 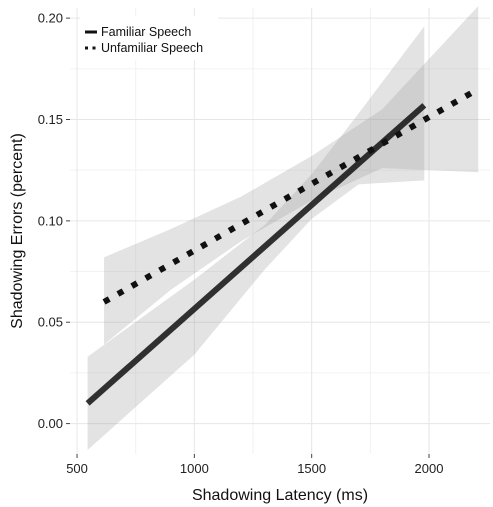 I want to click on legend: Familiar Speech Unfamiliar Speech, so click(x=149, y=38).